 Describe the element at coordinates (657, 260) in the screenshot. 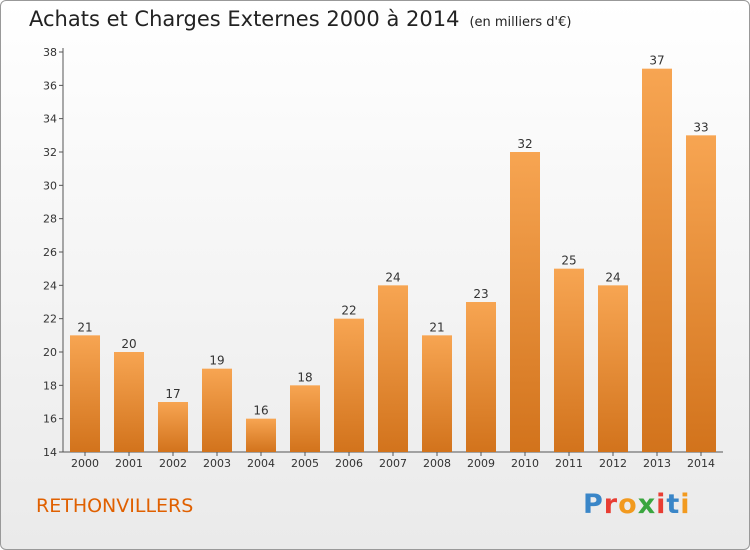

I see `bar-2013` at that location.